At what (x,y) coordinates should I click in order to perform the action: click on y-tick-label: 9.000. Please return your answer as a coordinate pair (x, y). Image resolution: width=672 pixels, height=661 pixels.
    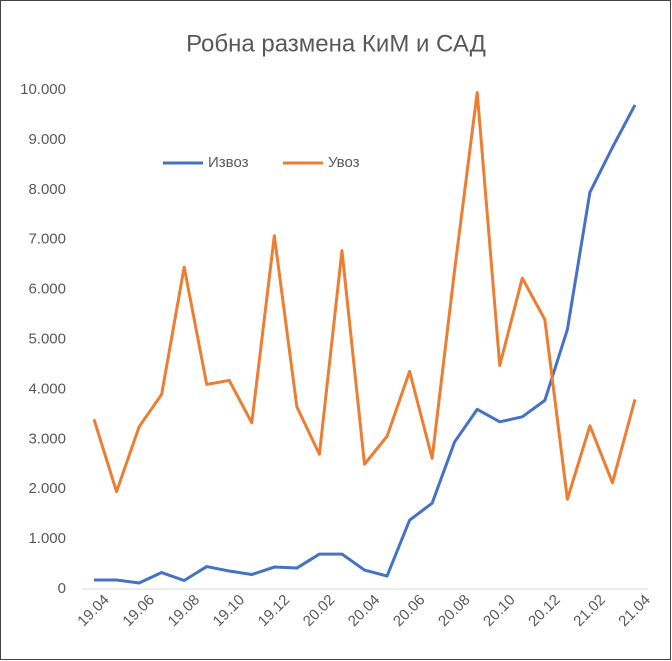
    Looking at the image, I should click on (47, 139).